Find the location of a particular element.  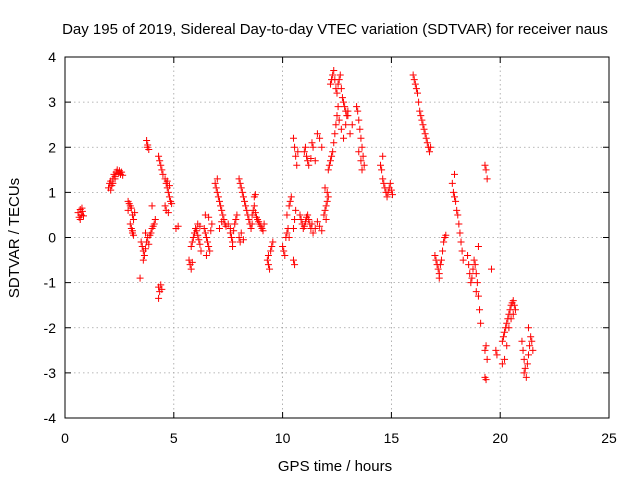

y-tick-label: 0 is located at coordinates (52, 238).